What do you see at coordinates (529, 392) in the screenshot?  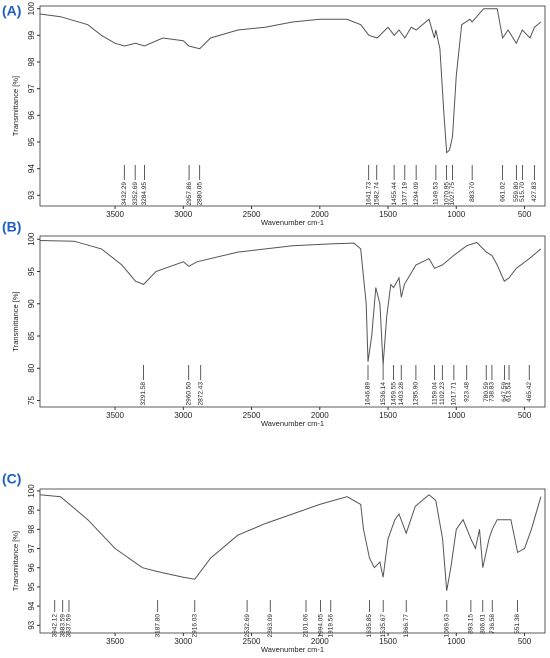 I see `peak-label: 465.42` at bounding box center [529, 392].